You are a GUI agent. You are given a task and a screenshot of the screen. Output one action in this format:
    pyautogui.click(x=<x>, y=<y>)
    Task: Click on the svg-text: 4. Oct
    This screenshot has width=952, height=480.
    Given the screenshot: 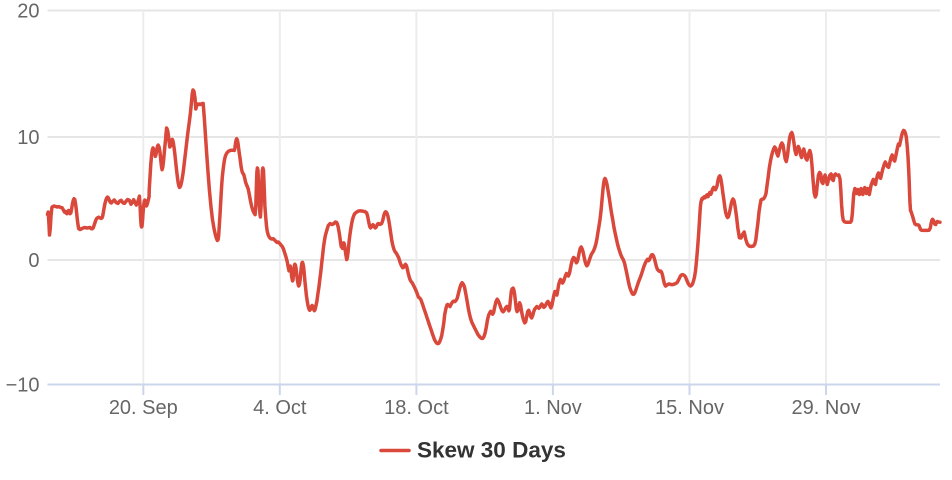 What is the action you would take?
    pyautogui.click(x=280, y=408)
    